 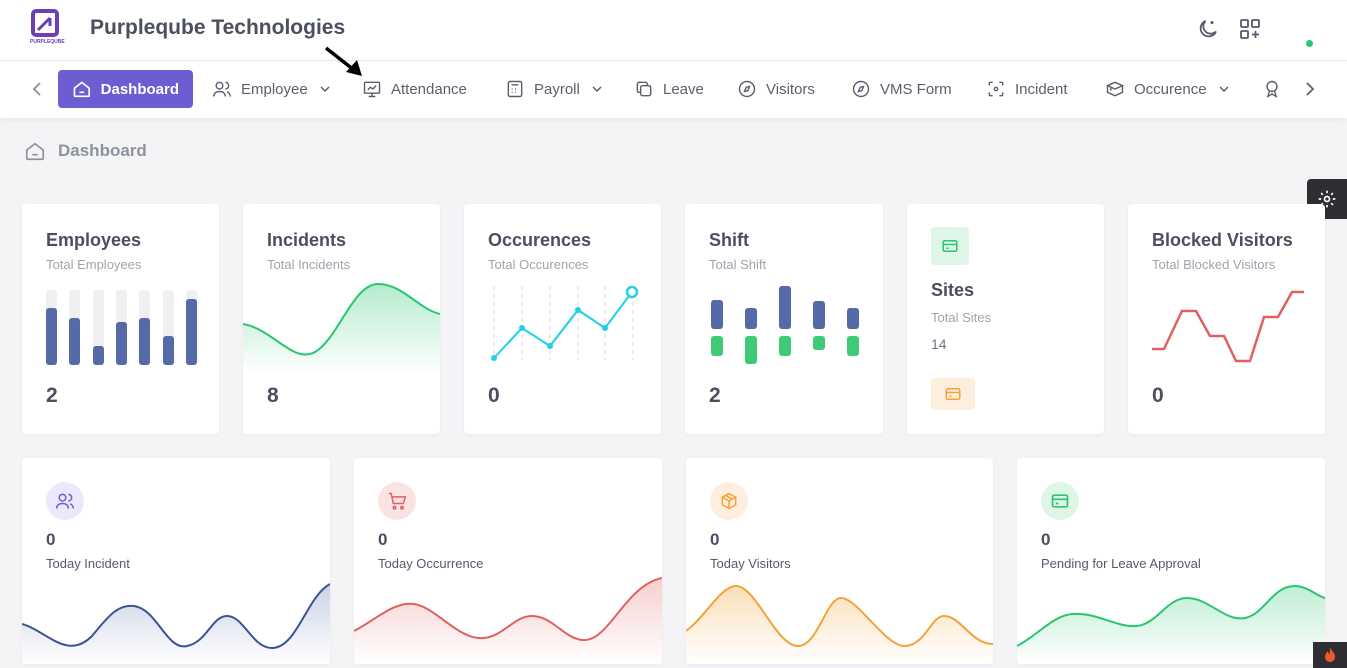 I want to click on employees-bar-chart, so click(x=121, y=327).